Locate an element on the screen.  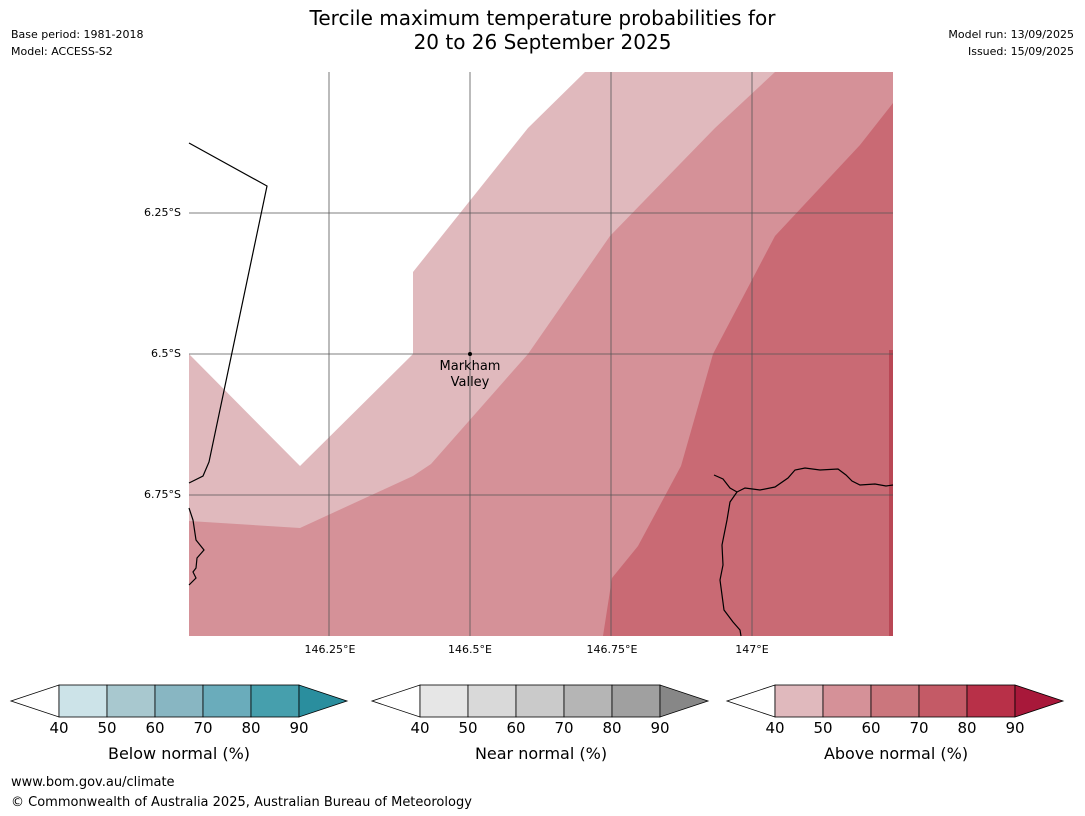
lat-label-6-5: 6.5°S is located at coordinates (166, 353).